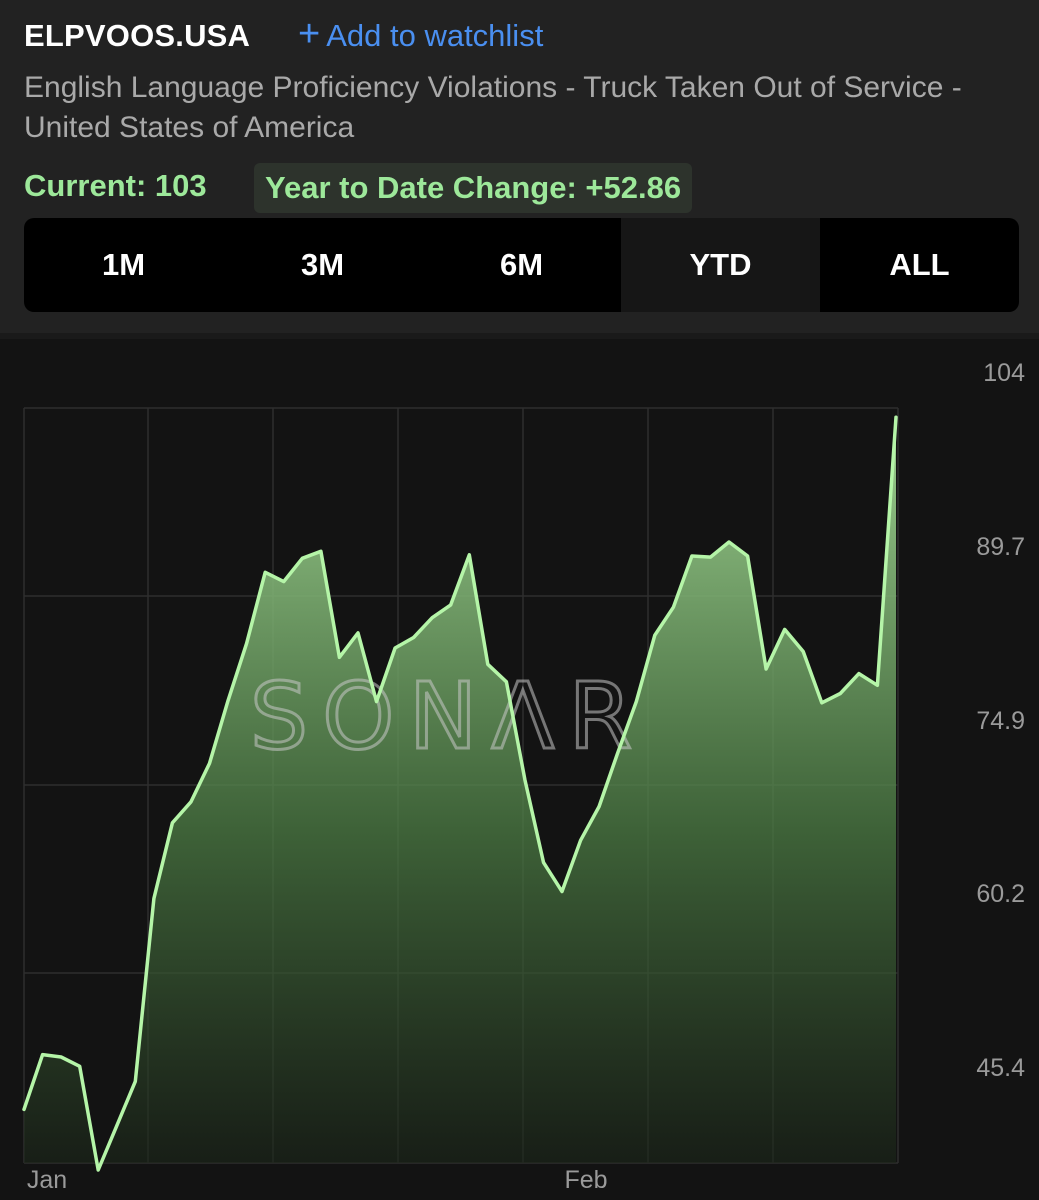  Describe the element at coordinates (1004, 373) in the screenshot. I see `y-tick-label: 104` at that location.